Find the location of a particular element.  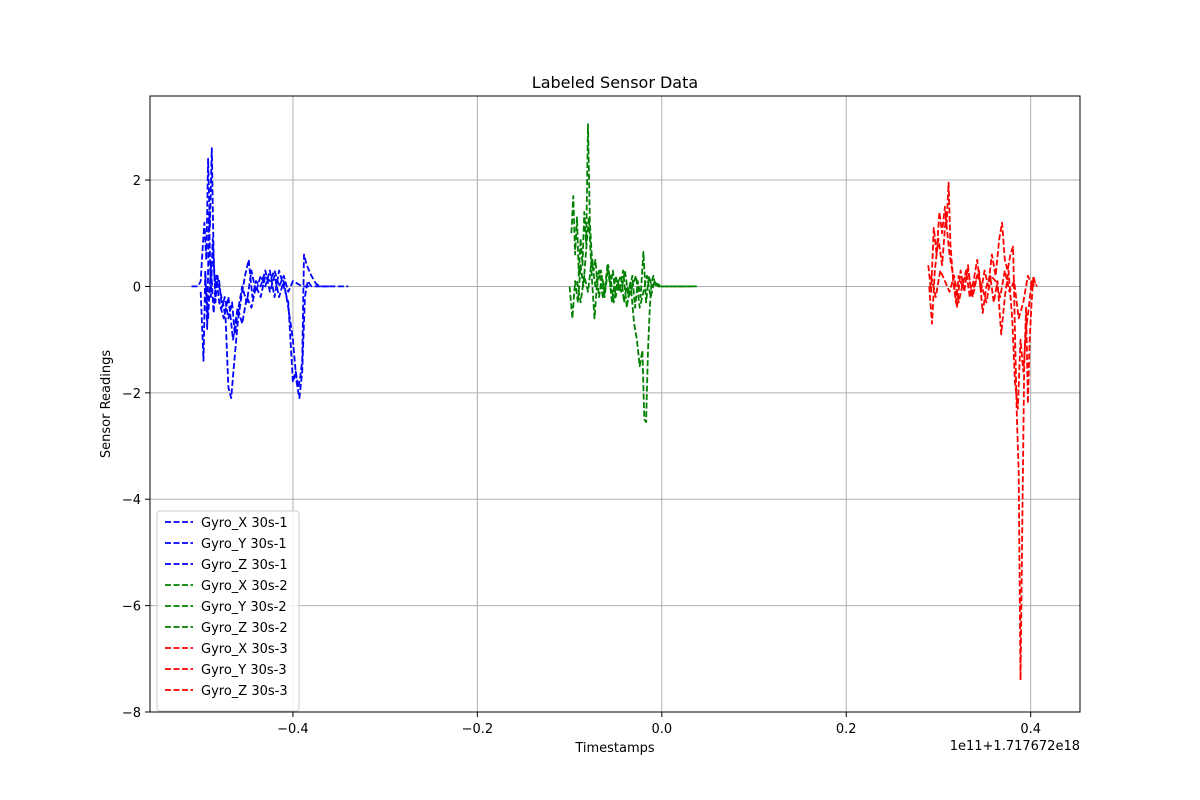

x-axis-label: Timestamps is located at coordinates (614, 748).